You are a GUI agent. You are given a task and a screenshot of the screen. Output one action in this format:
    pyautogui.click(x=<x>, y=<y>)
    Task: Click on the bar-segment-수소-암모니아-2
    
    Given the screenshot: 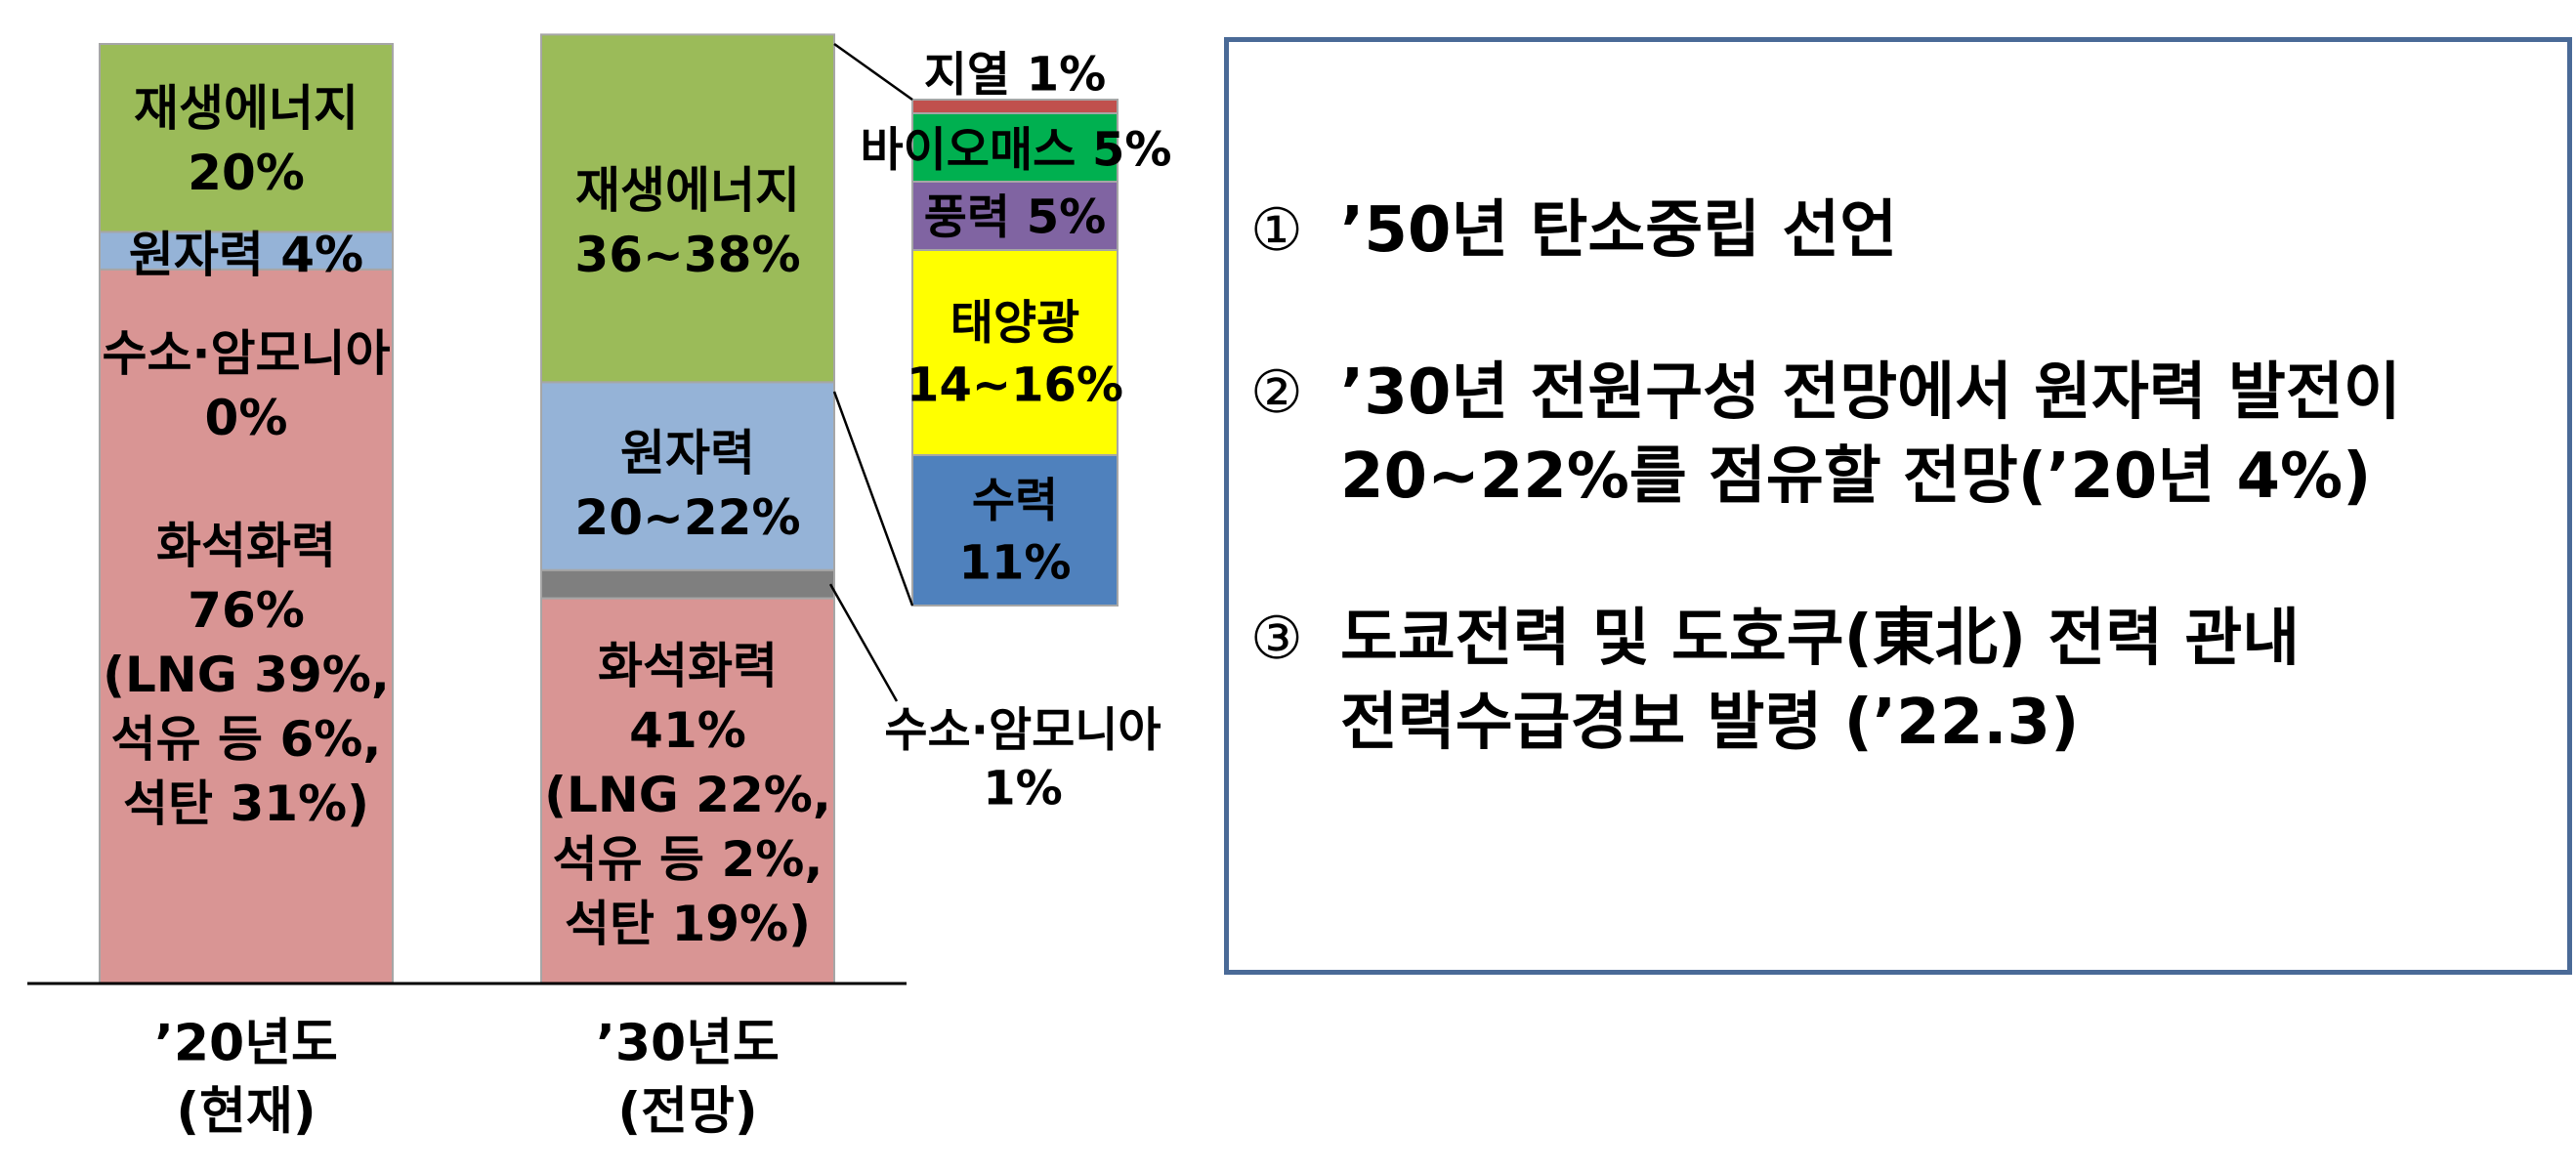 What is the action you would take?
    pyautogui.click(x=687, y=584)
    